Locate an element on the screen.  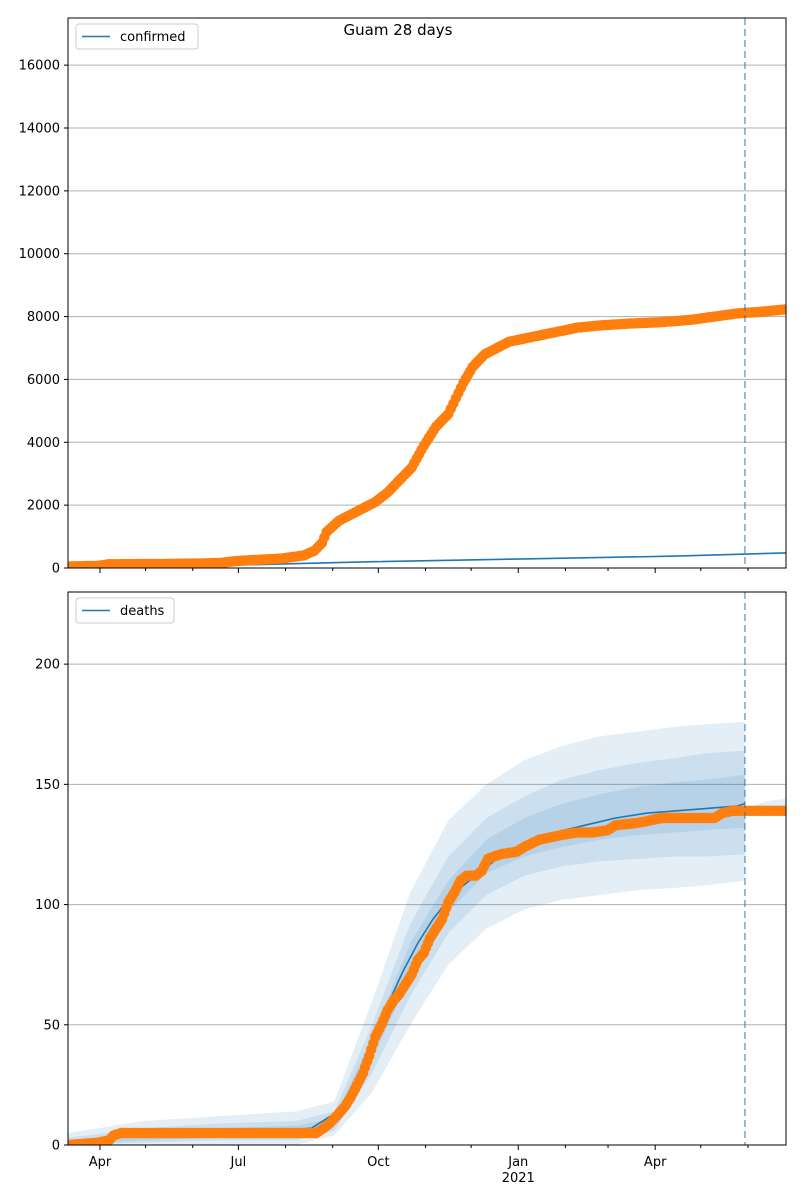
y-tick-label: 100 is located at coordinates (47, 905).